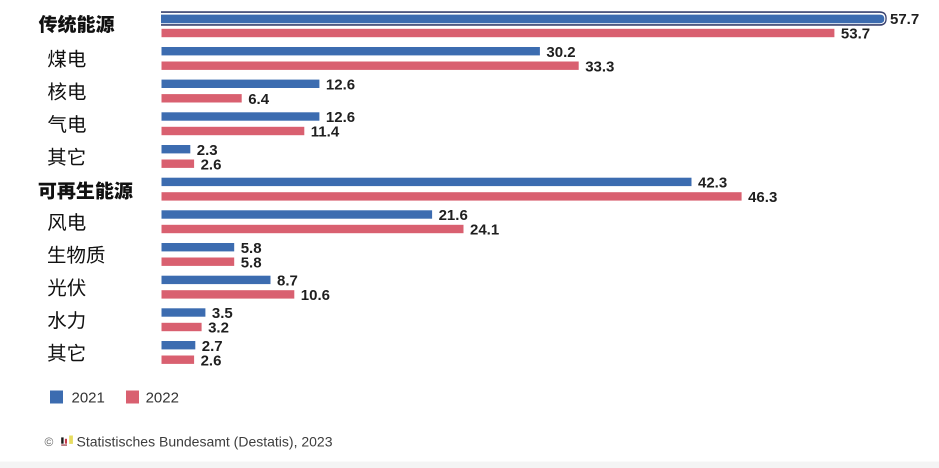  What do you see at coordinates (205, 441) in the screenshot?
I see `svg-text:Statistisches Bundesamt (Desta: Statistisches Bundesamt (Destatis), 2023` at bounding box center [205, 441].